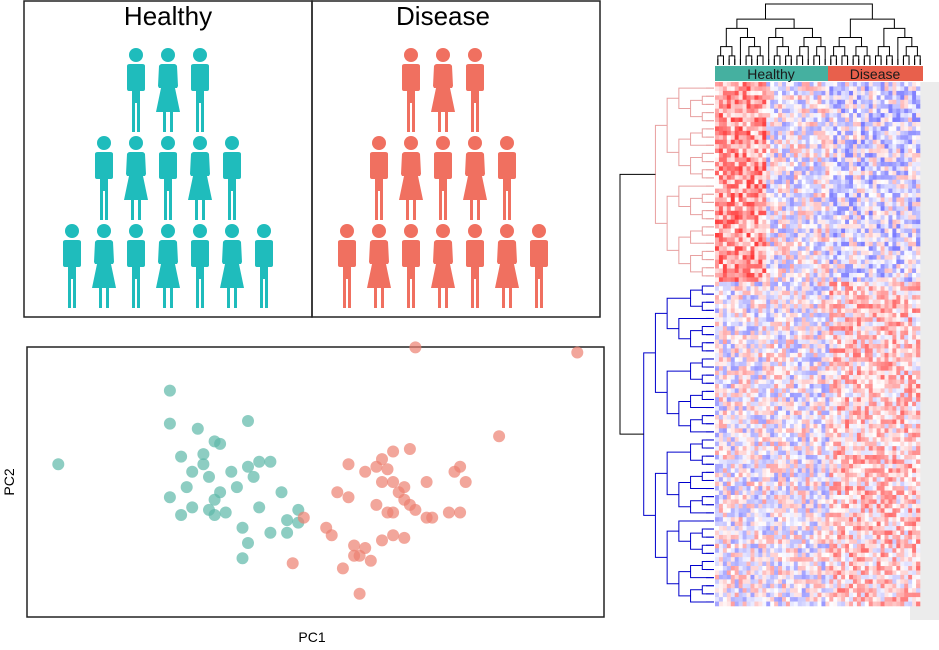 This screenshot has height=650, width=939. I want to click on x-axis-label: PC1, so click(311, 637).